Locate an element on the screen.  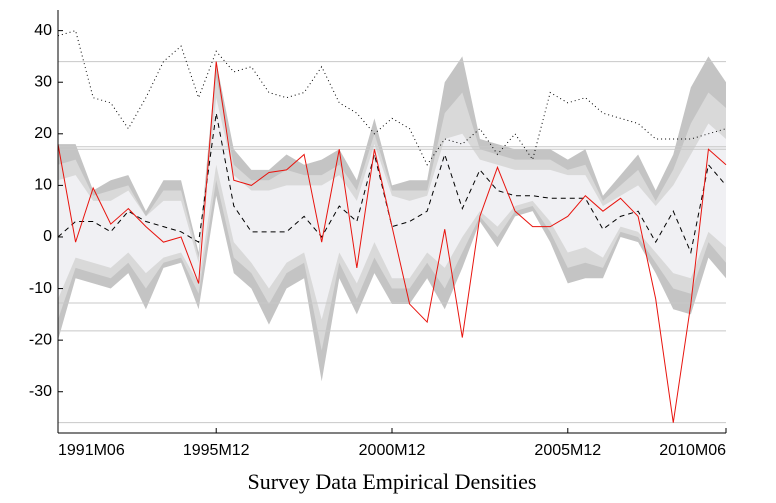
y-tick-label: 10 is located at coordinates (43, 185).